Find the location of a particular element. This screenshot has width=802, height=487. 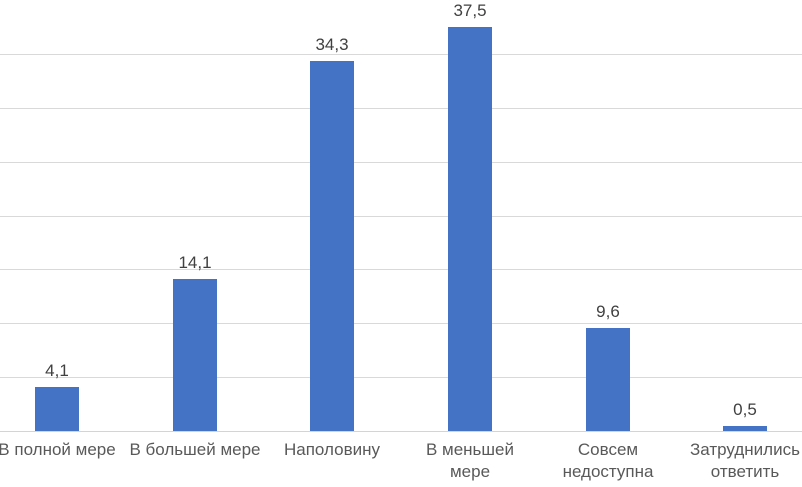

value-label-3: 37,5 is located at coordinates (470, 10).